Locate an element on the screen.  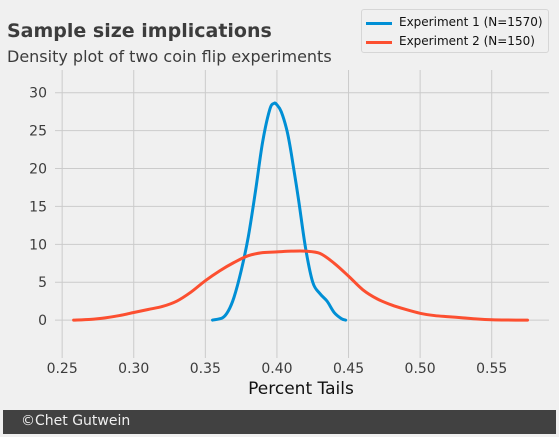
y-tick-label: 25 is located at coordinates (38, 132).